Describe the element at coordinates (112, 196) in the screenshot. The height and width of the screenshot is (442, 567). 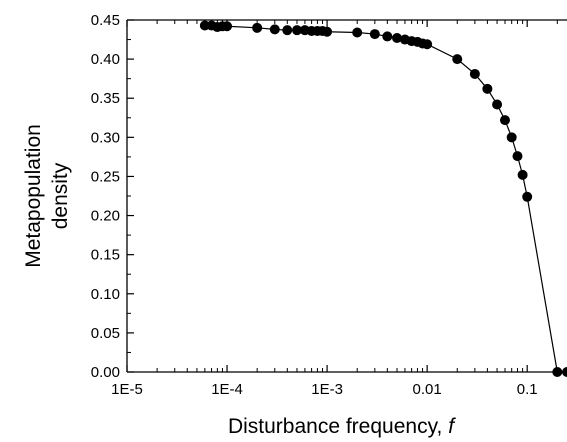
I see `y-axis: 0.00 0.05 0.10 0.15 0.20 0.25 0.30 0.35 0.40 0.45` at that location.